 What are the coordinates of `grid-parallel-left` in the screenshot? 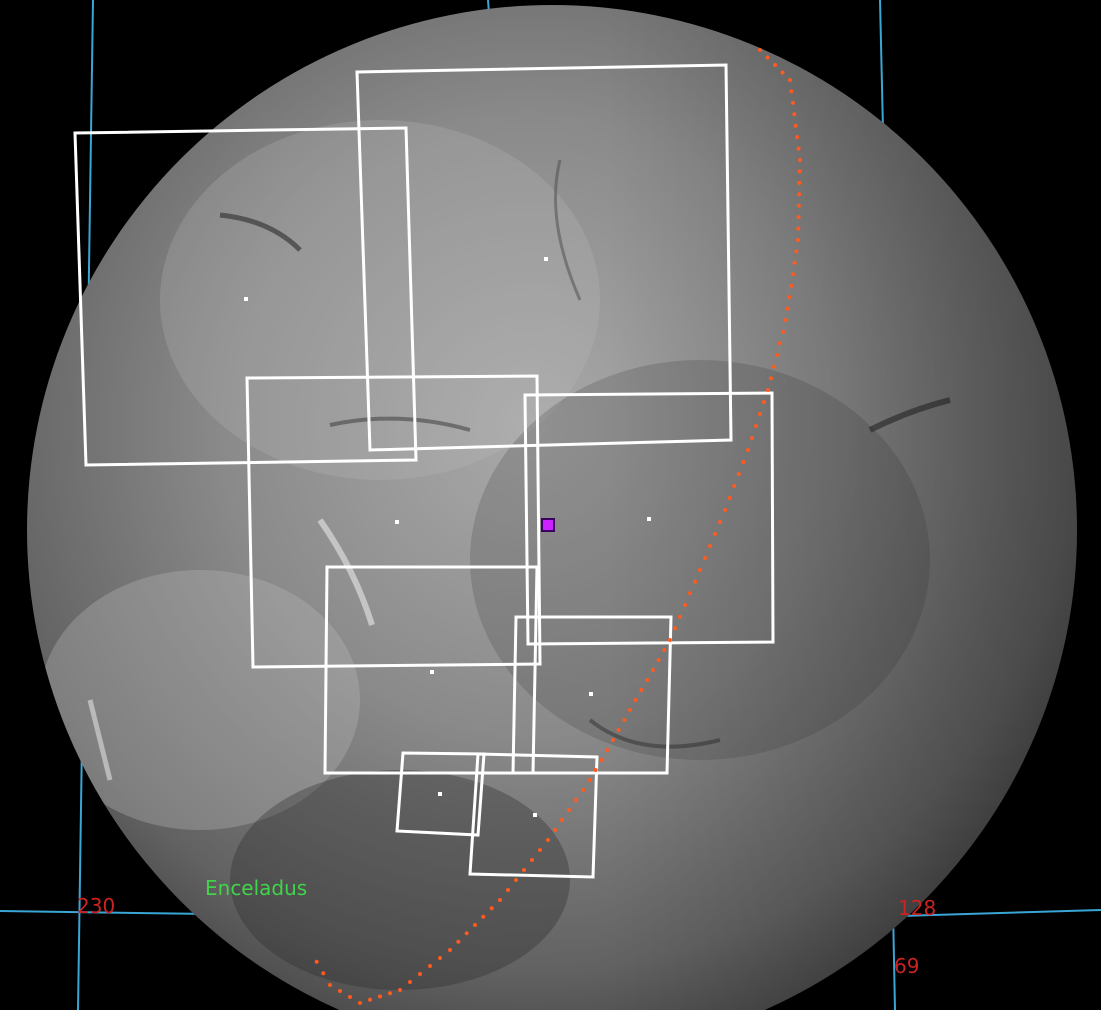 It's located at (105, 912).